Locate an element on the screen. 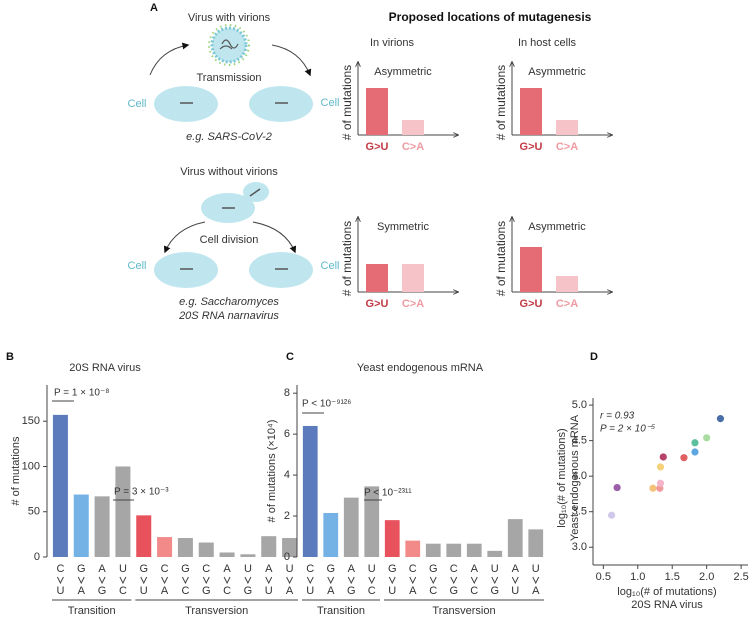 Image resolution: width=750 pixels, height=620 pixels. x-tick-label: 1.5 is located at coordinates (672, 577).